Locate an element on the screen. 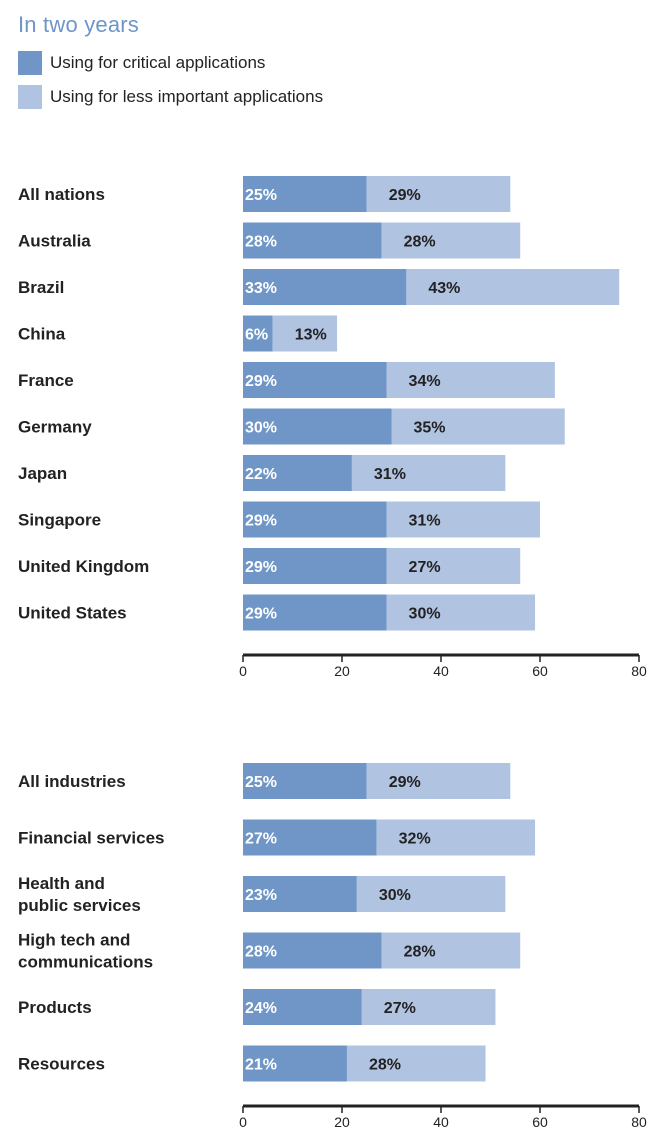  category-label-united-states: United States is located at coordinates (72, 613).